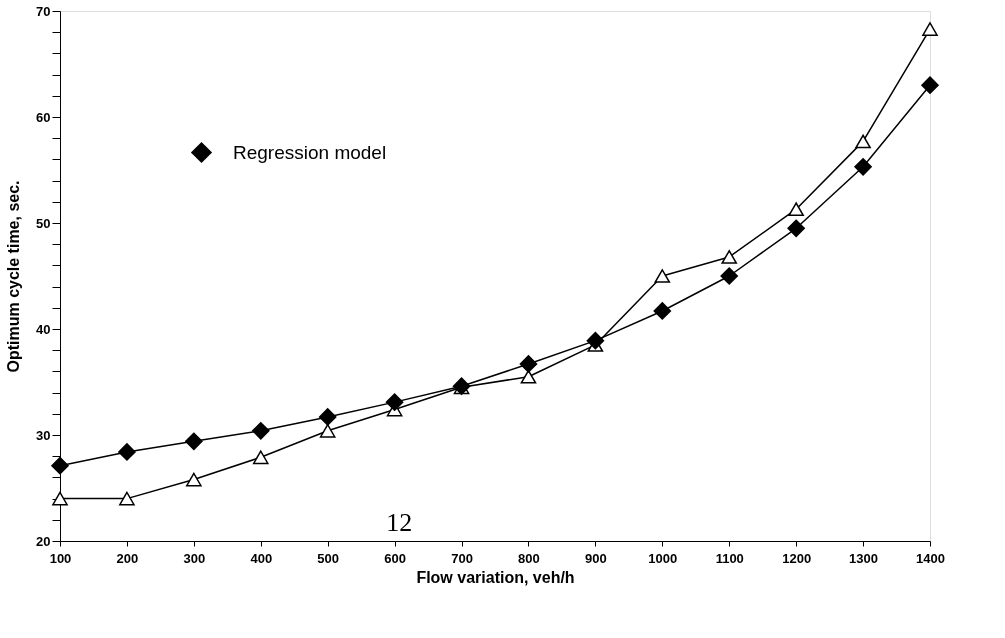  What do you see at coordinates (729, 558) in the screenshot?
I see `x-tick-label: 1100` at bounding box center [729, 558].